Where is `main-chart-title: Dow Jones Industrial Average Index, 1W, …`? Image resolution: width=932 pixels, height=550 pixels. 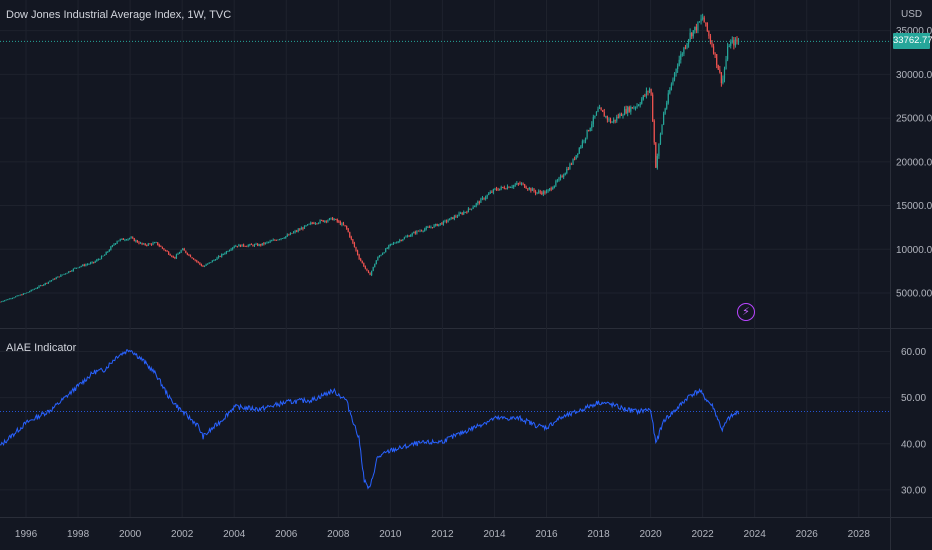 main-chart-title: Dow Jones Industrial Average Index, 1W, … is located at coordinates (119, 15).